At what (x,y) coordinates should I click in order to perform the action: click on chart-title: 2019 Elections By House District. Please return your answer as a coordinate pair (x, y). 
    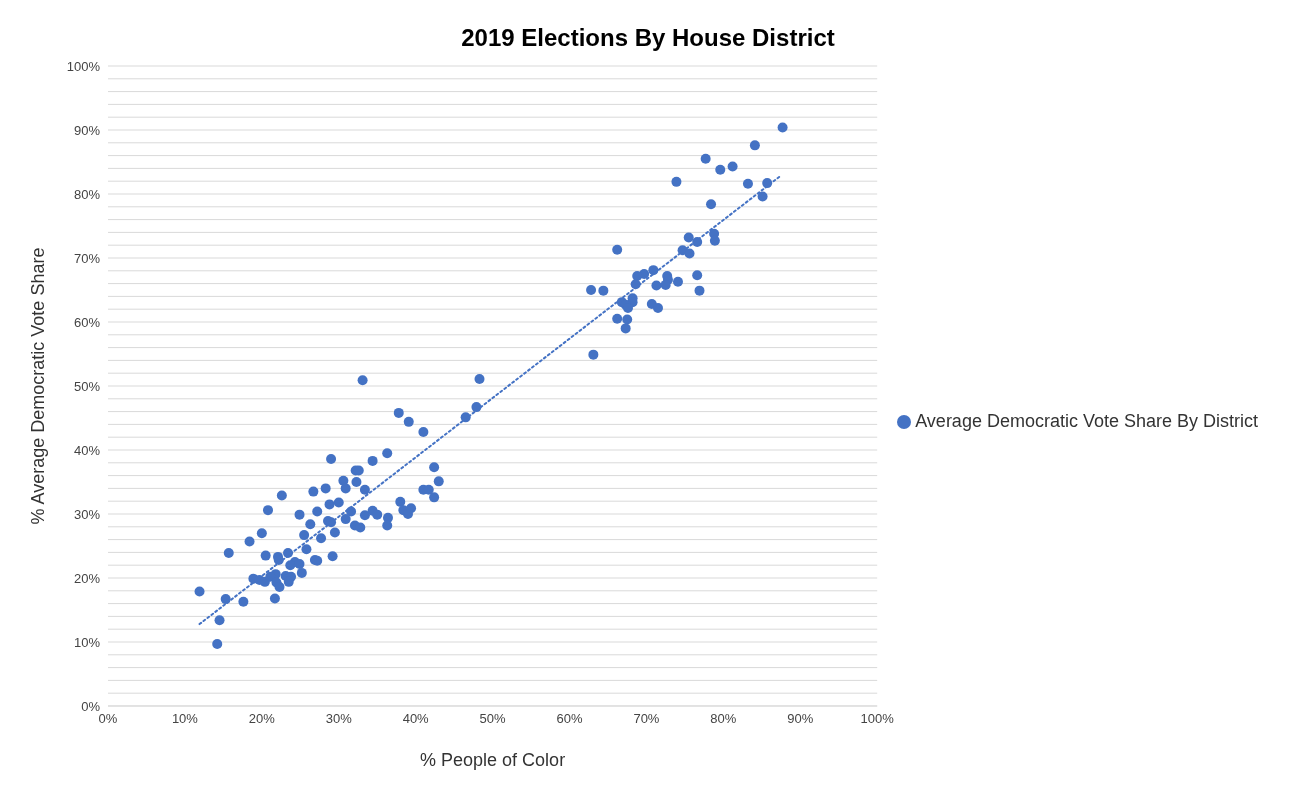
    Looking at the image, I should click on (648, 38).